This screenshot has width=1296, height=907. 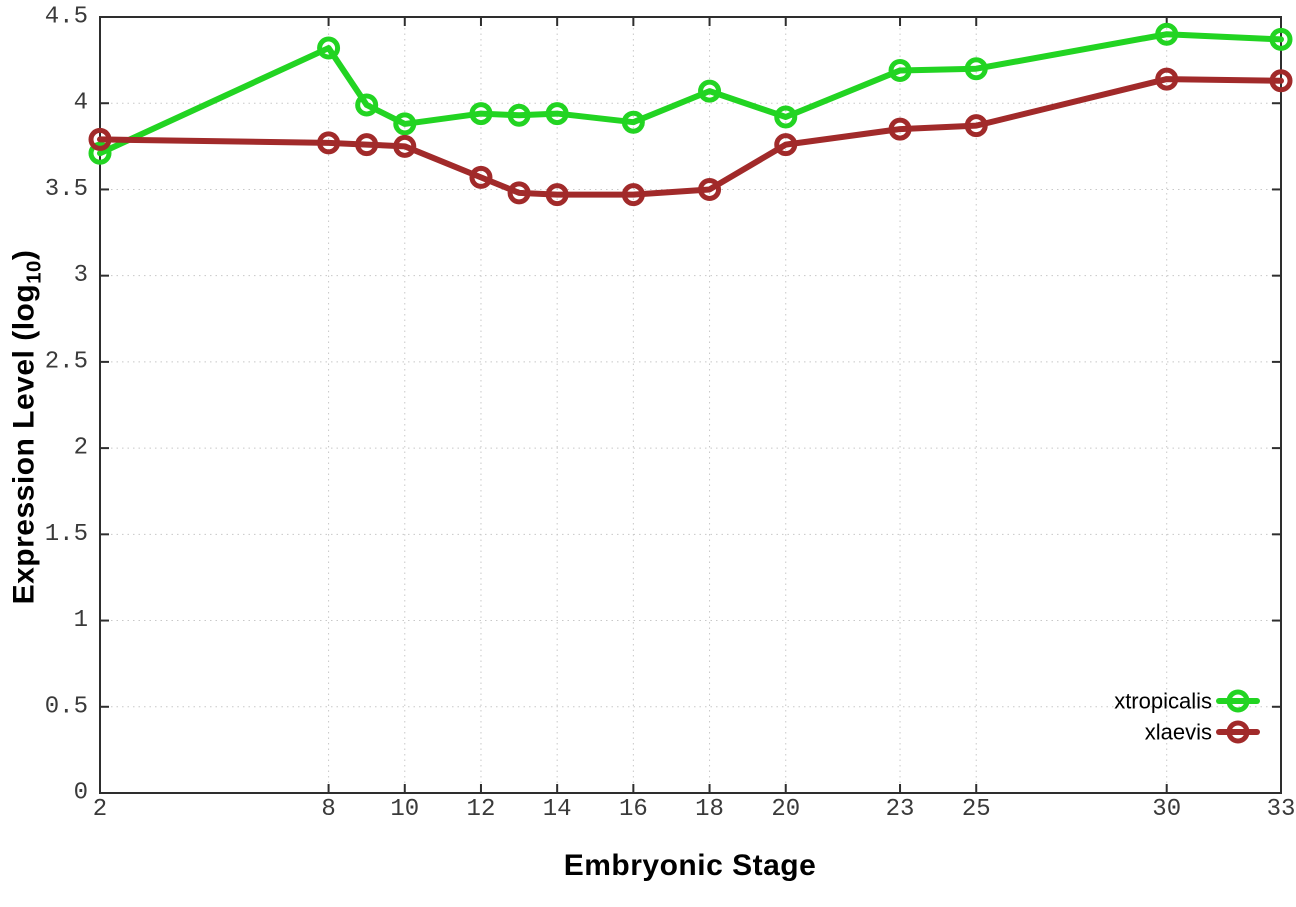 I want to click on legend-label-xtropicalis: xtropicalis, so click(x=1163, y=701).